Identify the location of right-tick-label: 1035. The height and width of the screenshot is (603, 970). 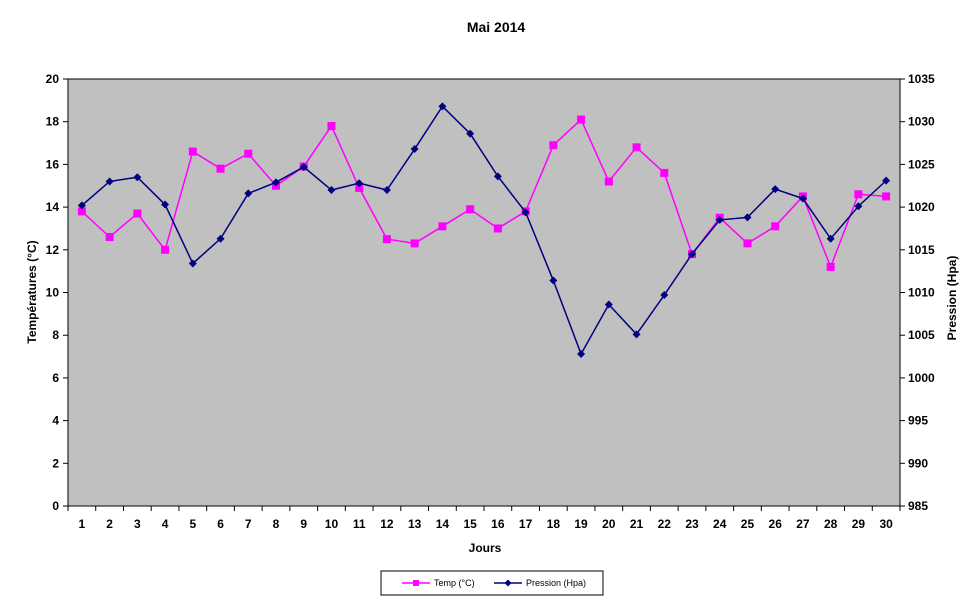
(921, 79).